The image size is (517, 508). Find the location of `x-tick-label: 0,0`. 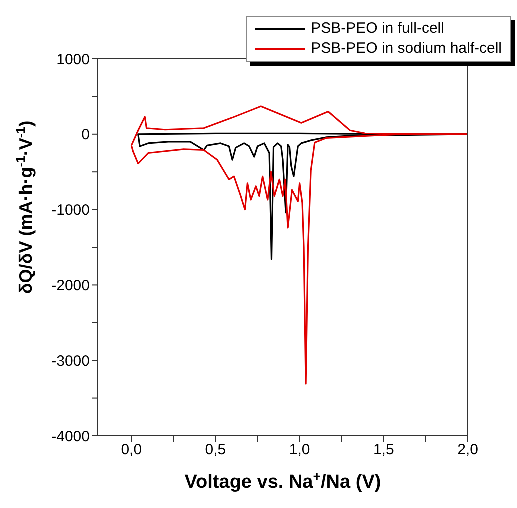

x-tick-label: 0,0 is located at coordinates (131, 450).